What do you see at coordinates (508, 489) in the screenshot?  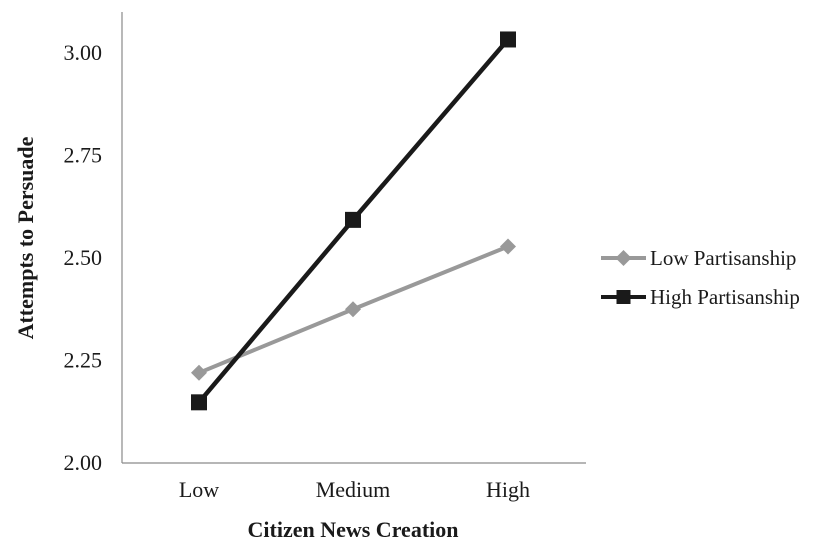 I see `x-tick-label: High` at bounding box center [508, 489].